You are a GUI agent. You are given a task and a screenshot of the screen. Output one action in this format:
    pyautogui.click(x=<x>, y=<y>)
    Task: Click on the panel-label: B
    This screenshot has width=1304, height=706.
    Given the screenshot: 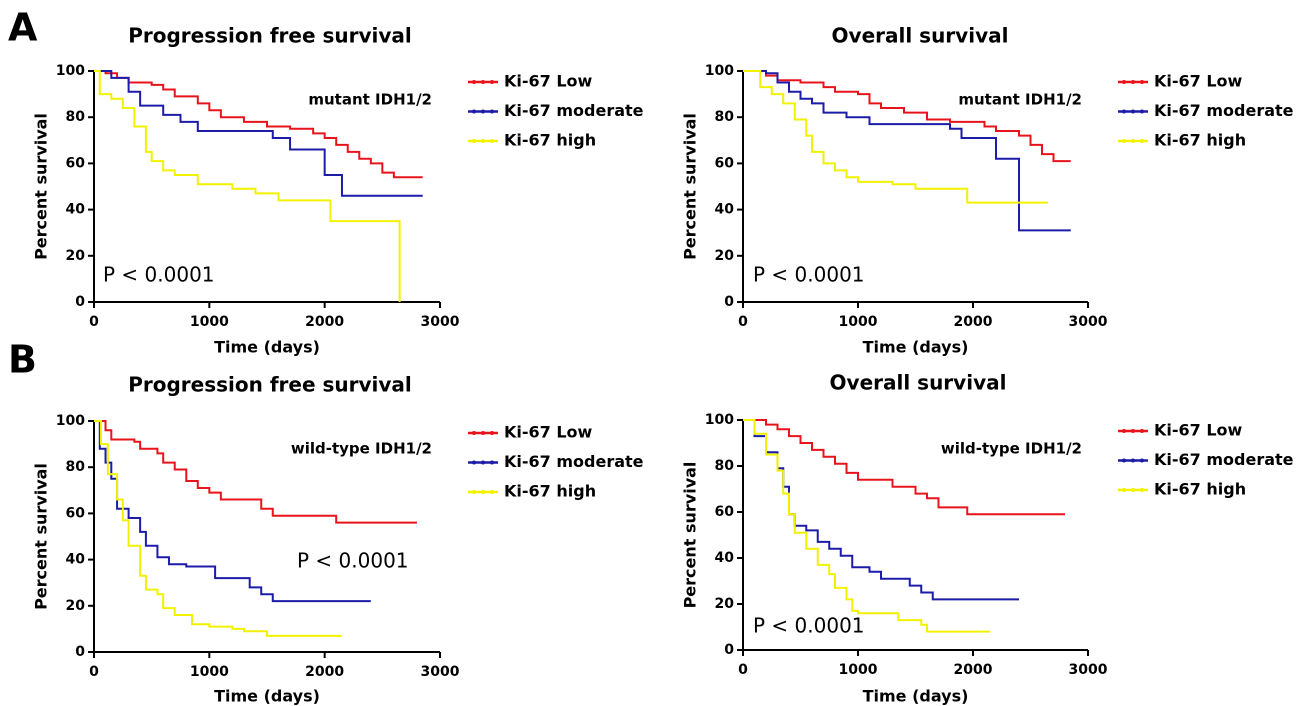 What is the action you would take?
    pyautogui.click(x=22, y=360)
    